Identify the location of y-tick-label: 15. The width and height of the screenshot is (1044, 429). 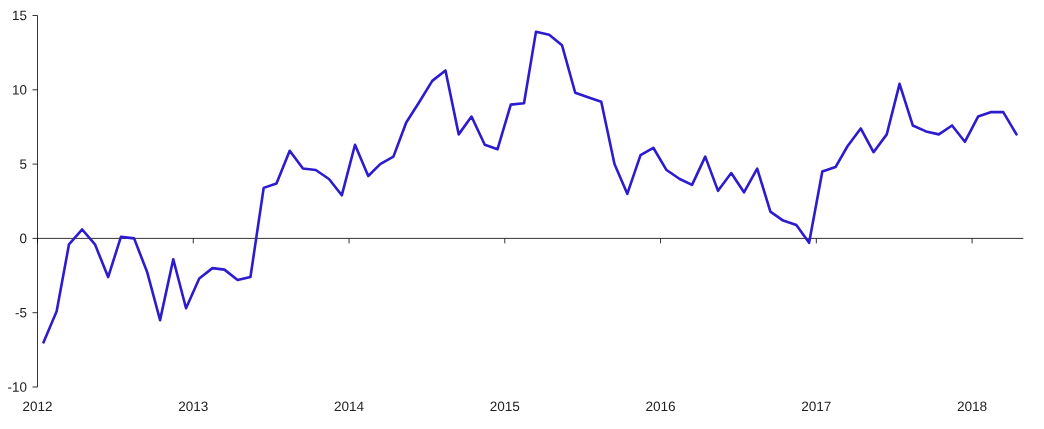
(20, 15).